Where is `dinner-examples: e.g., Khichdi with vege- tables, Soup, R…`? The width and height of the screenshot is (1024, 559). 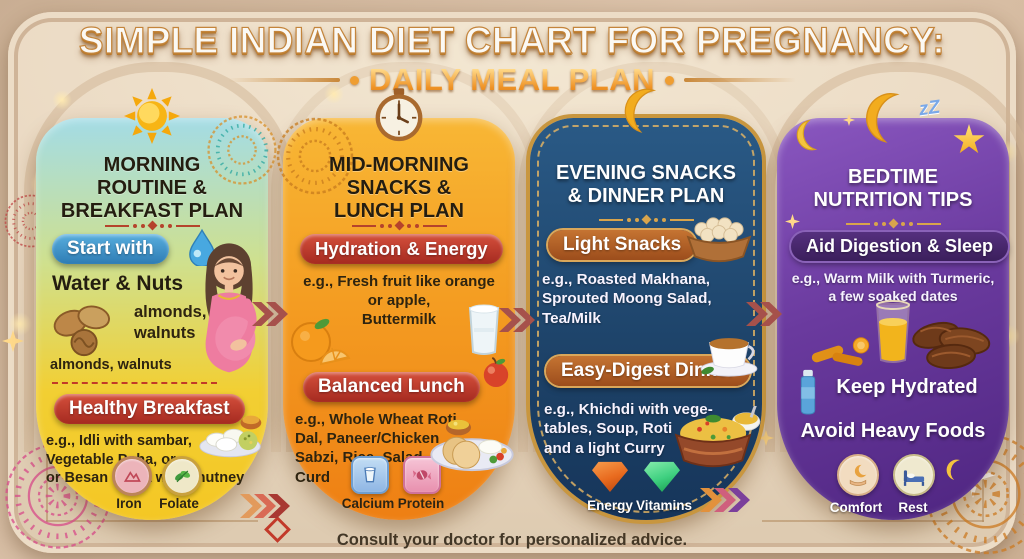 dinner-examples: e.g., Khichdi with vege- tables, Soup, R… is located at coordinates (628, 429).